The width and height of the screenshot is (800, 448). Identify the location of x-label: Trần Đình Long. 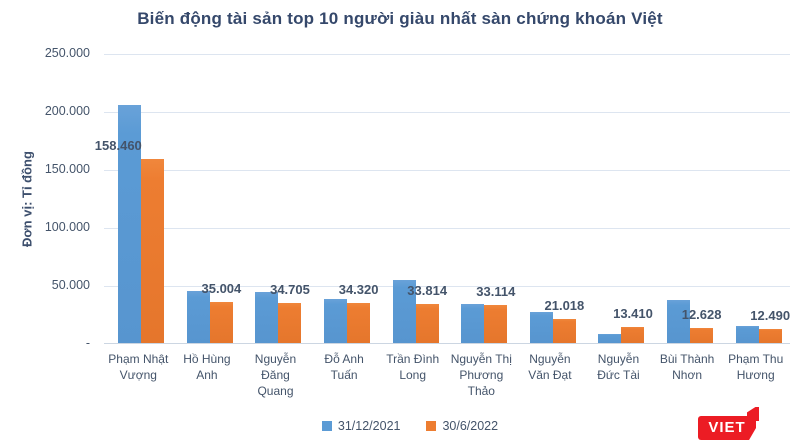
(413, 367).